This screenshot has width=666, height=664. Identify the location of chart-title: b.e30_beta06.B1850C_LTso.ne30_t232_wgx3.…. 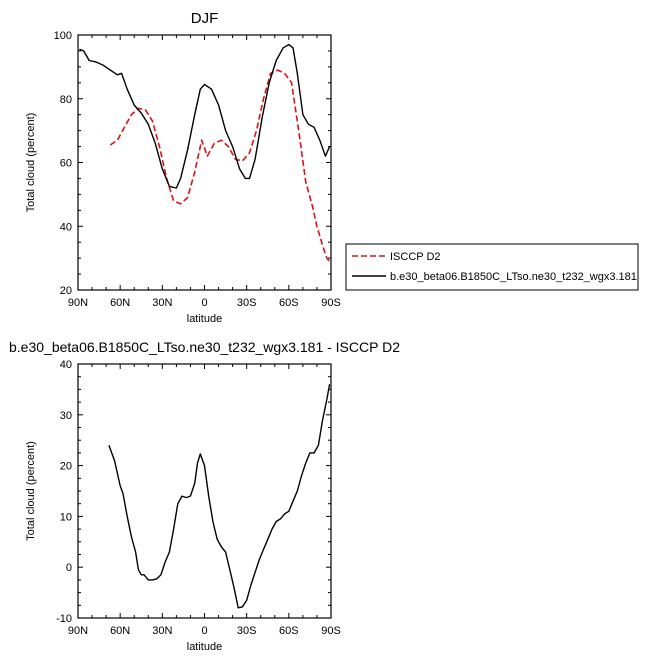
(204, 347).